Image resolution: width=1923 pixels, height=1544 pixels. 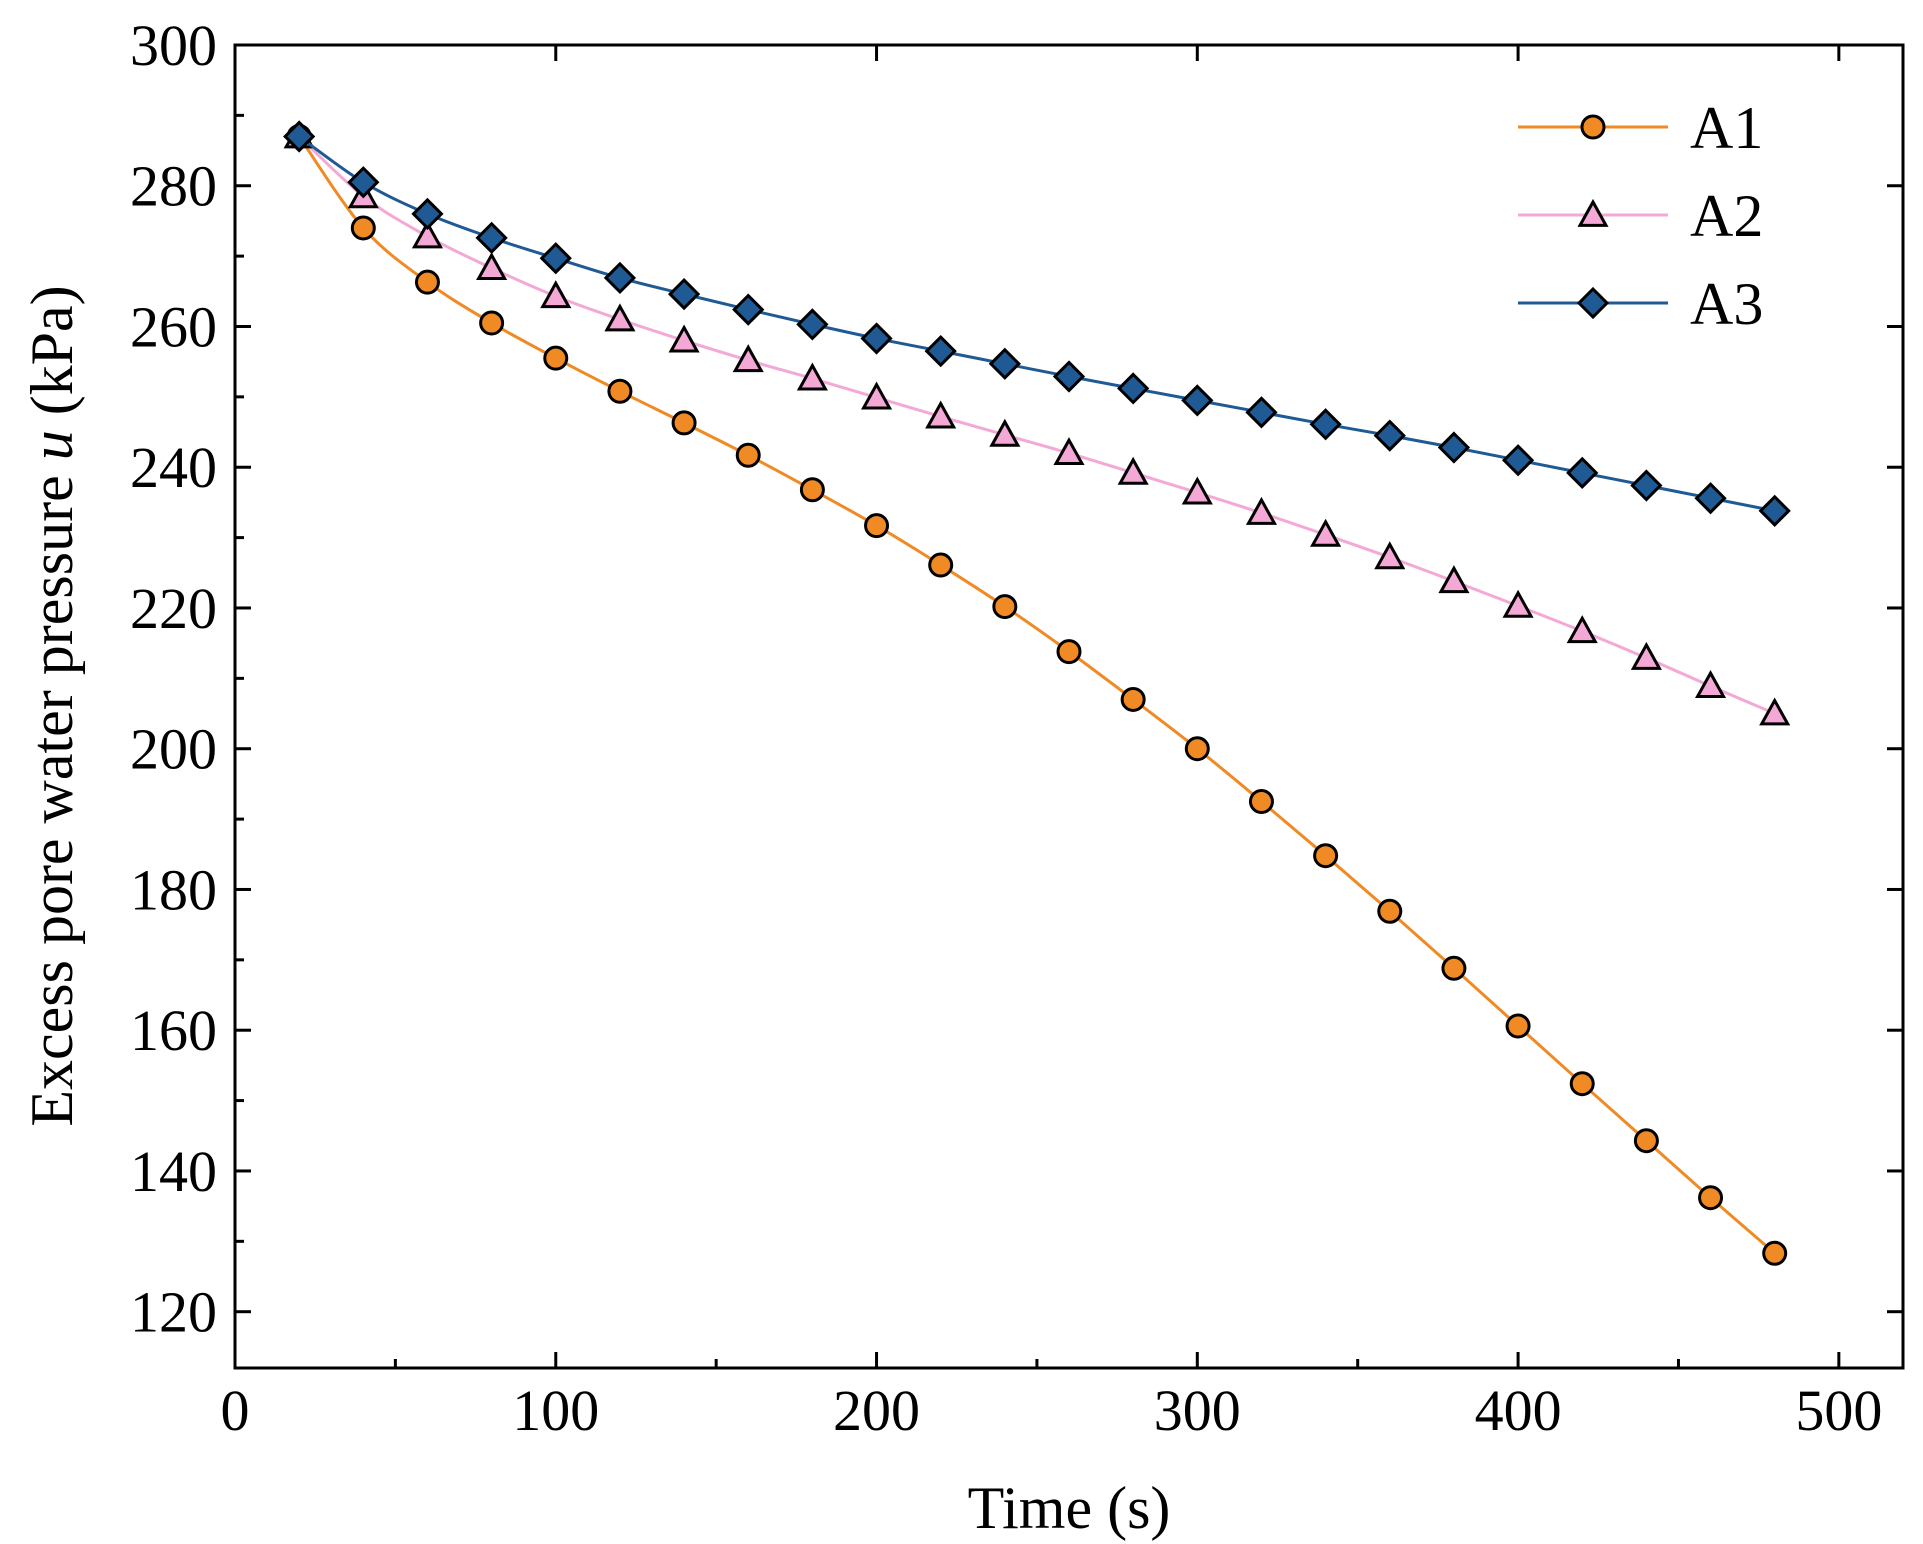 What do you see at coordinates (173, 1030) in the screenshot?
I see `y-tick-label: 160` at bounding box center [173, 1030].